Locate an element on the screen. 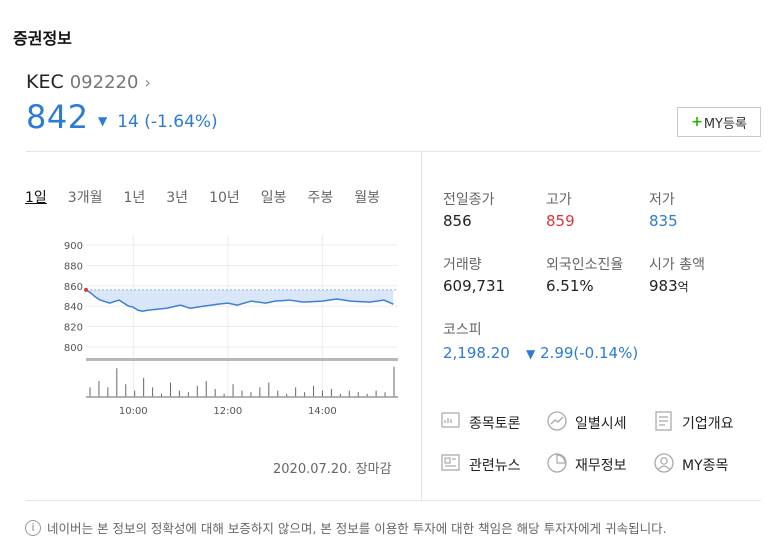 The height and width of the screenshot is (557, 781). info-value: 609,731 is located at coordinates (474, 286).